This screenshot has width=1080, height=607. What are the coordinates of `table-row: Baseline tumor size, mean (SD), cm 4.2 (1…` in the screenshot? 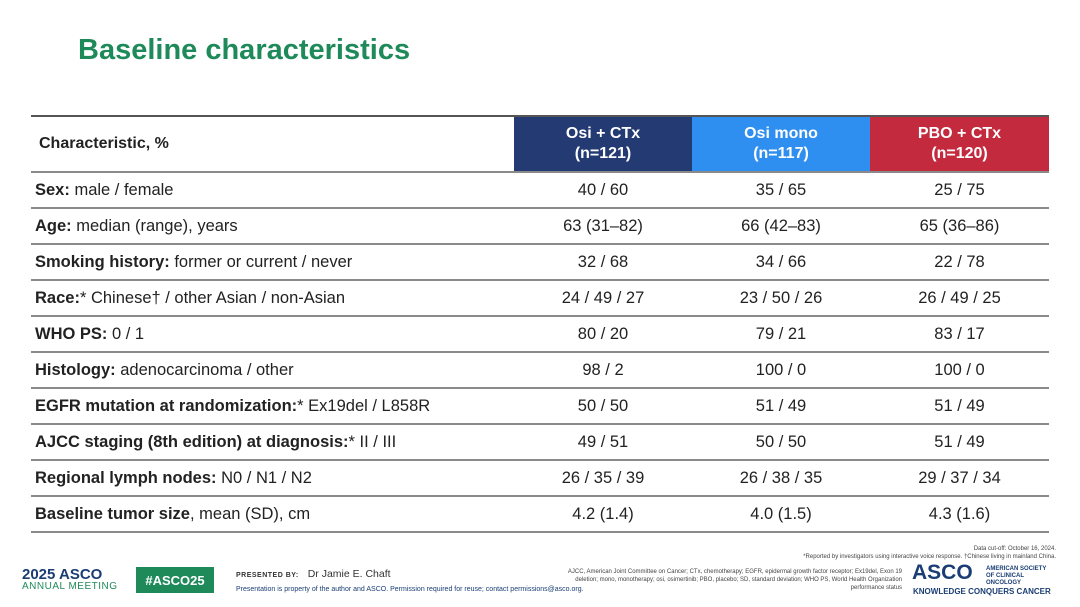 It's located at (540, 514).